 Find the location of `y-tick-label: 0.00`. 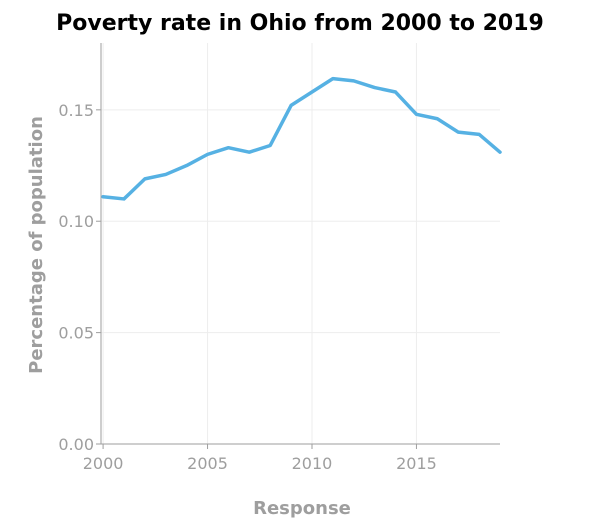

y-tick-label: 0.00 is located at coordinates (76, 444).